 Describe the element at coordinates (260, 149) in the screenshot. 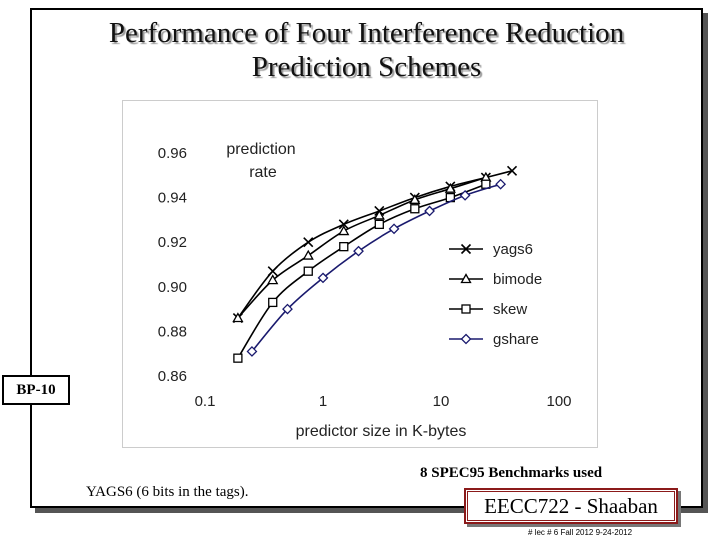

I see `y-axis-label-line1: prediction` at that location.